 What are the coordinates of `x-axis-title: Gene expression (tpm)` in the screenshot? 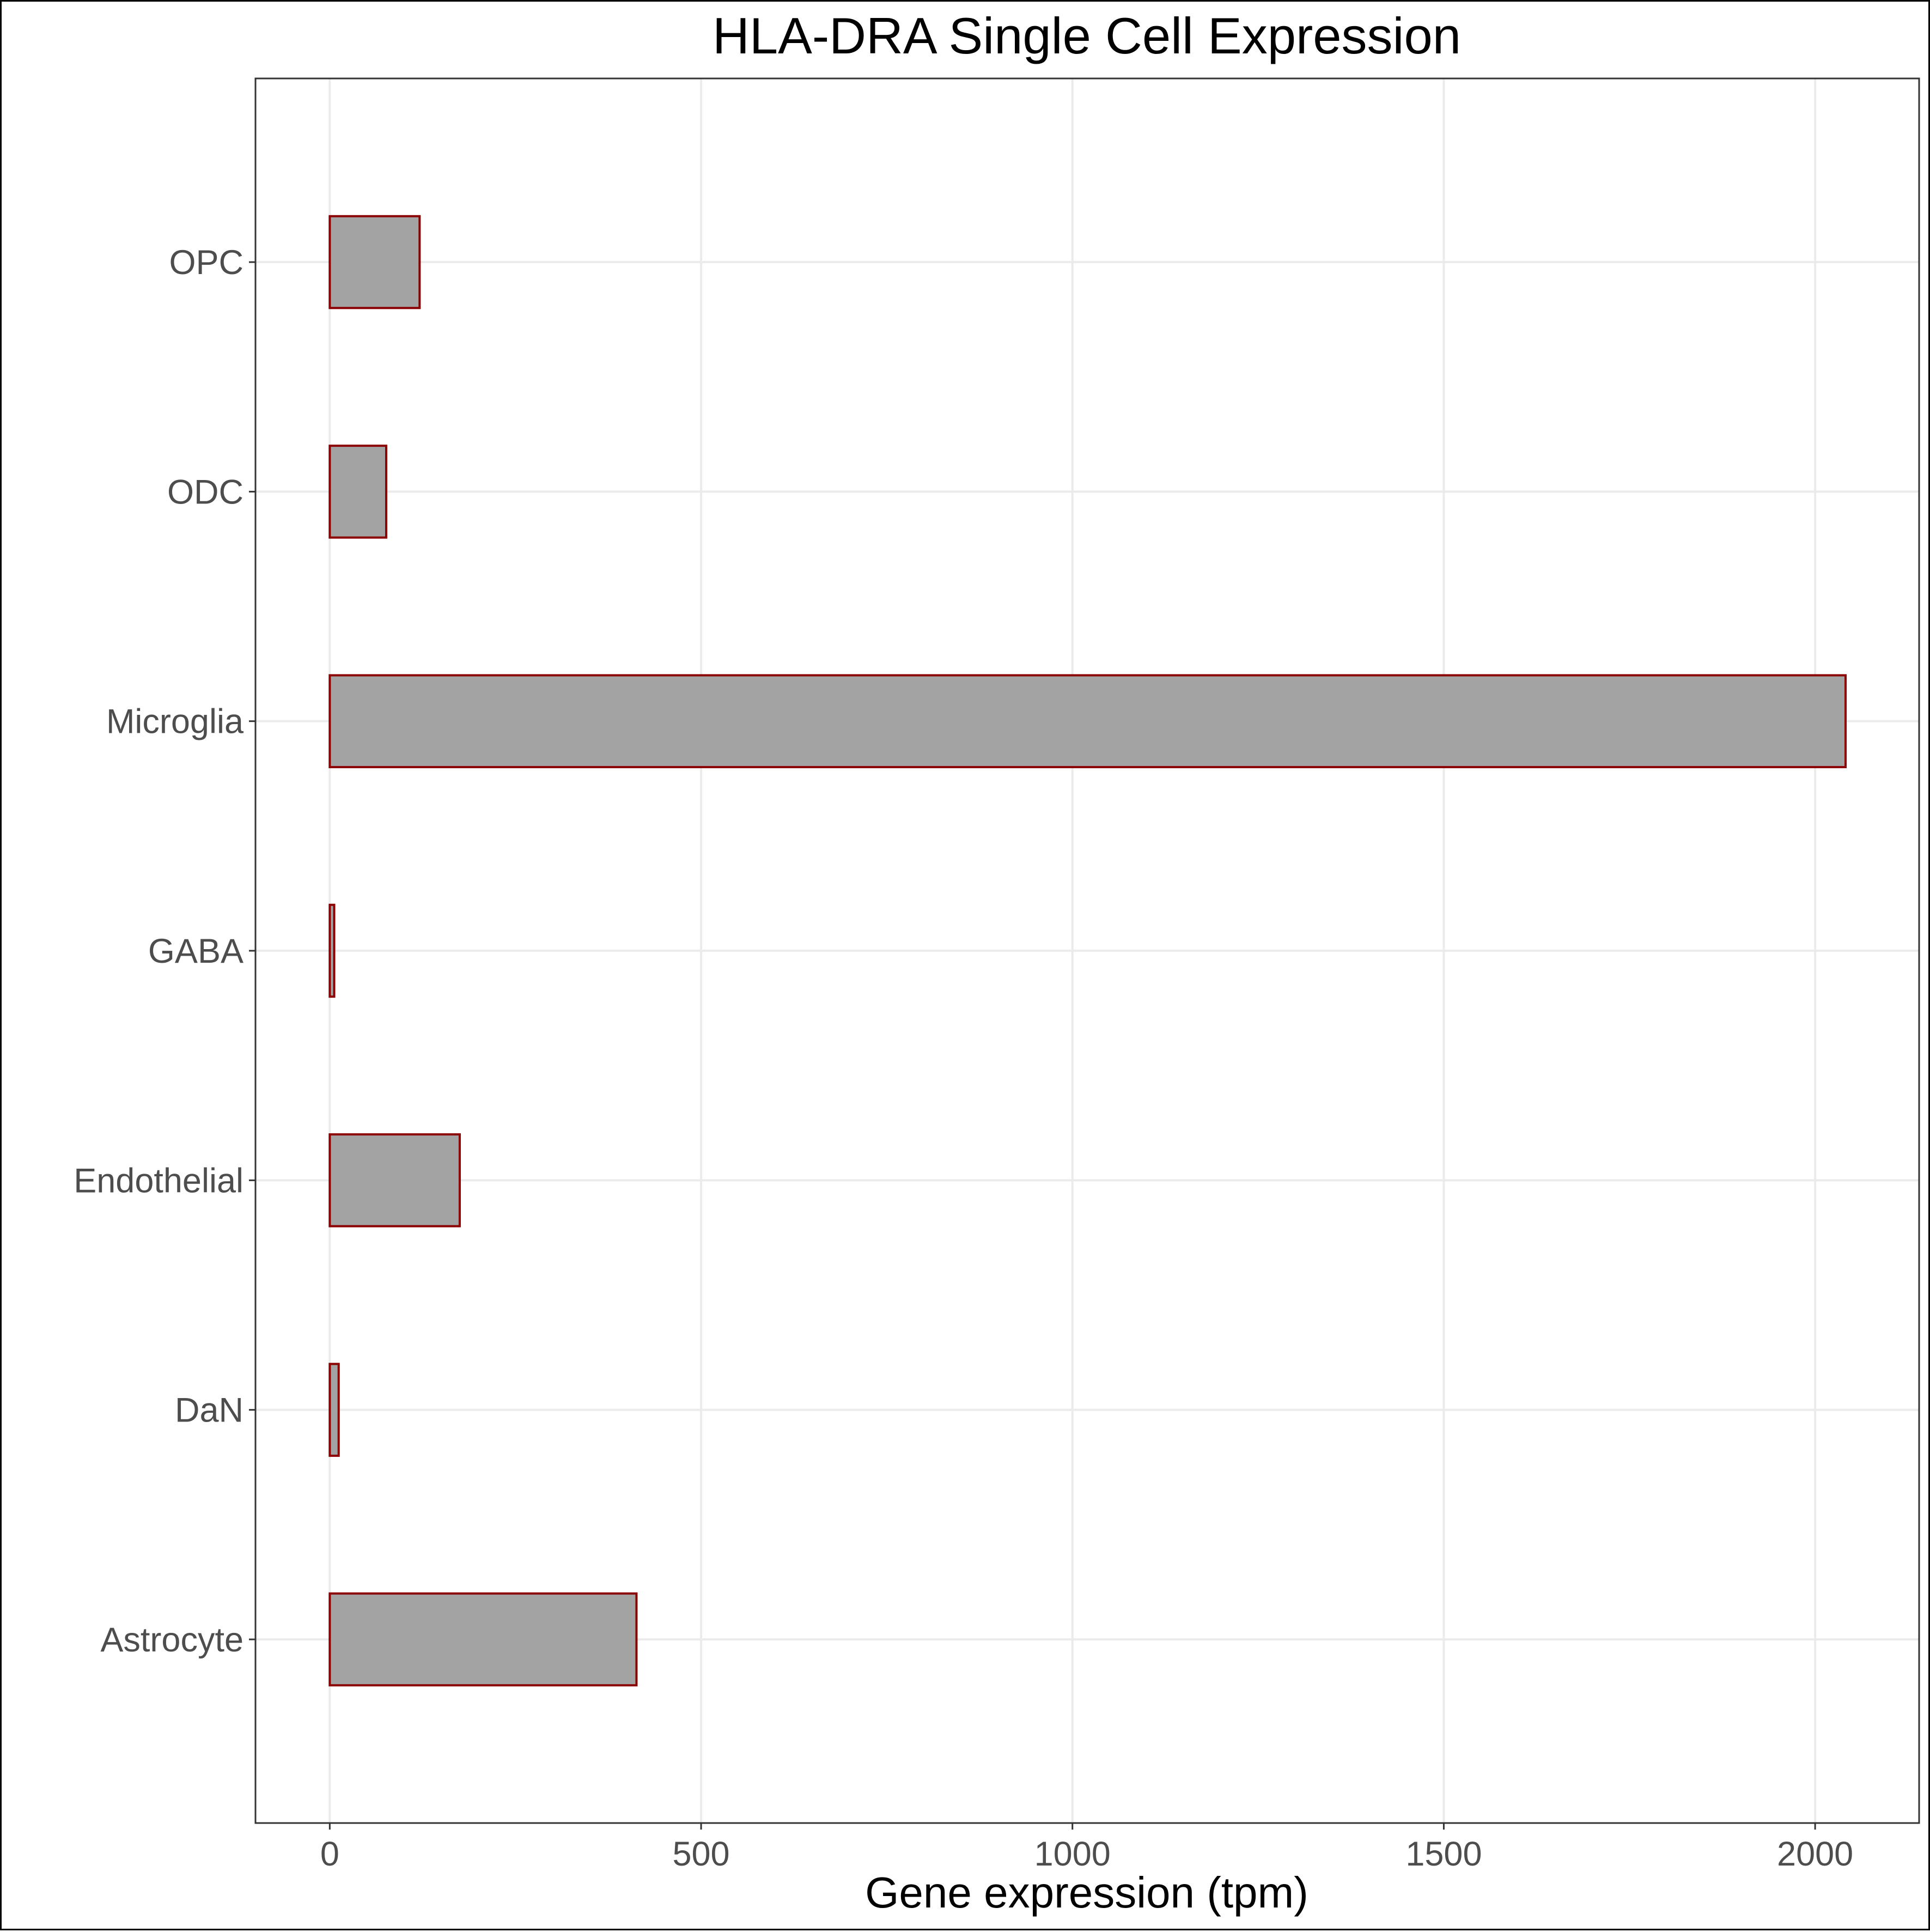 It's located at (1086, 1892).